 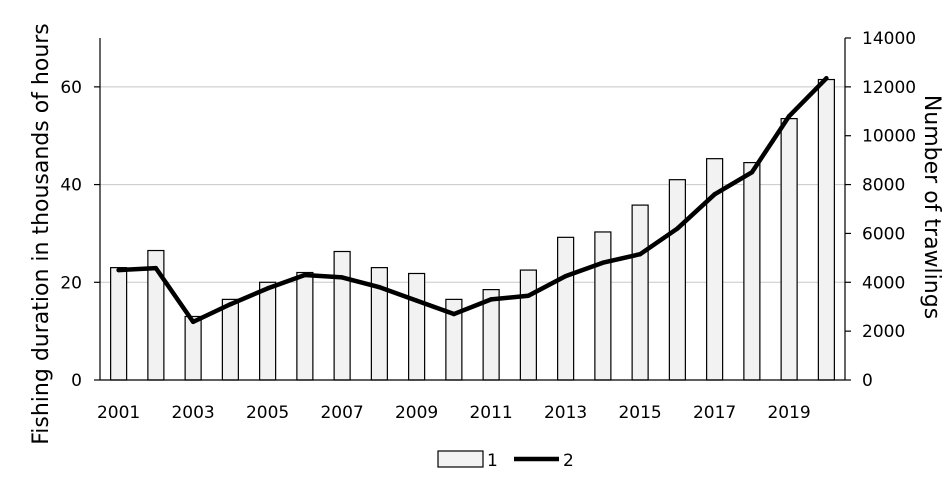 I want to click on point-2016, so click(x=677, y=228).